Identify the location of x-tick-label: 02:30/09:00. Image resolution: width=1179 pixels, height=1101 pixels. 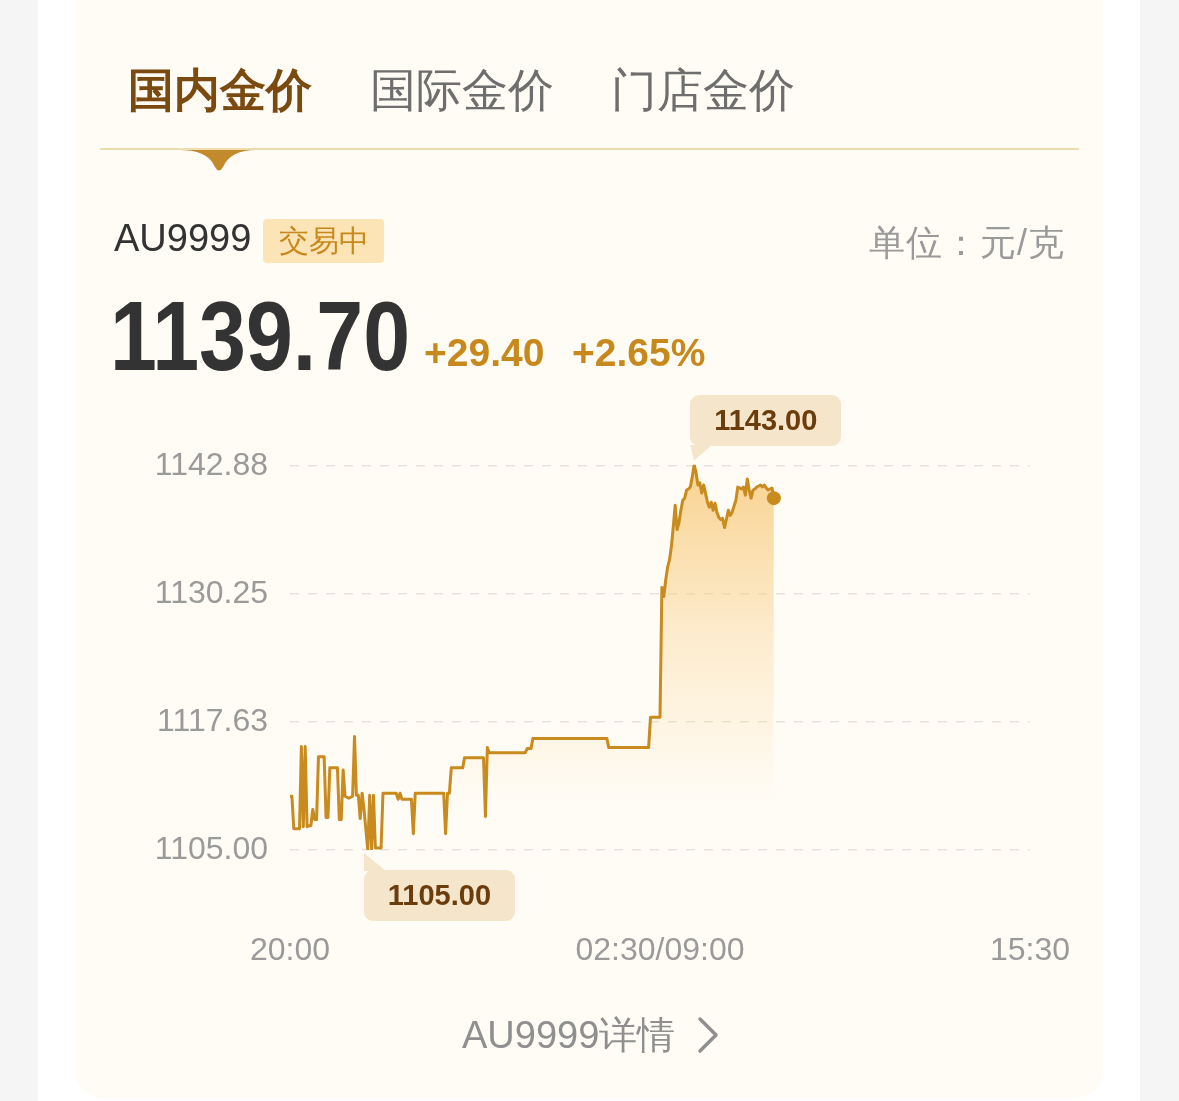
(660, 949).